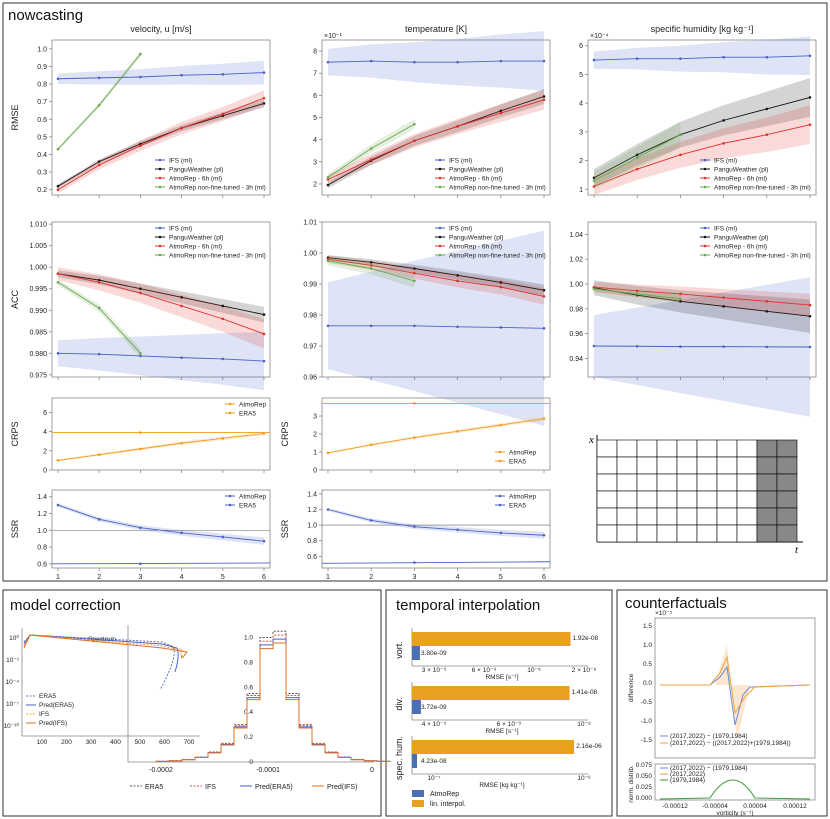 The width and height of the screenshot is (830, 819). What do you see at coordinates (517, 505) in the screenshot?
I see `legend-label: ERA5` at bounding box center [517, 505].